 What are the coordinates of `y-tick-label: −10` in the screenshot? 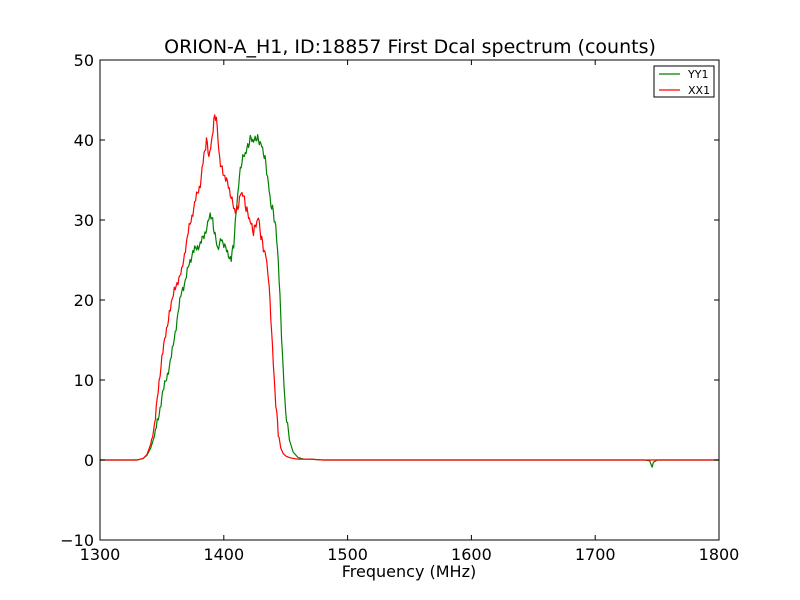 It's located at (77, 540).